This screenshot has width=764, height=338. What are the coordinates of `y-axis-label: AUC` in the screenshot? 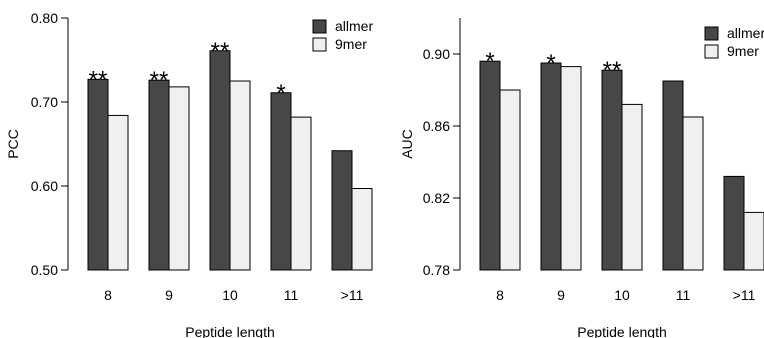 It's located at (407, 144).